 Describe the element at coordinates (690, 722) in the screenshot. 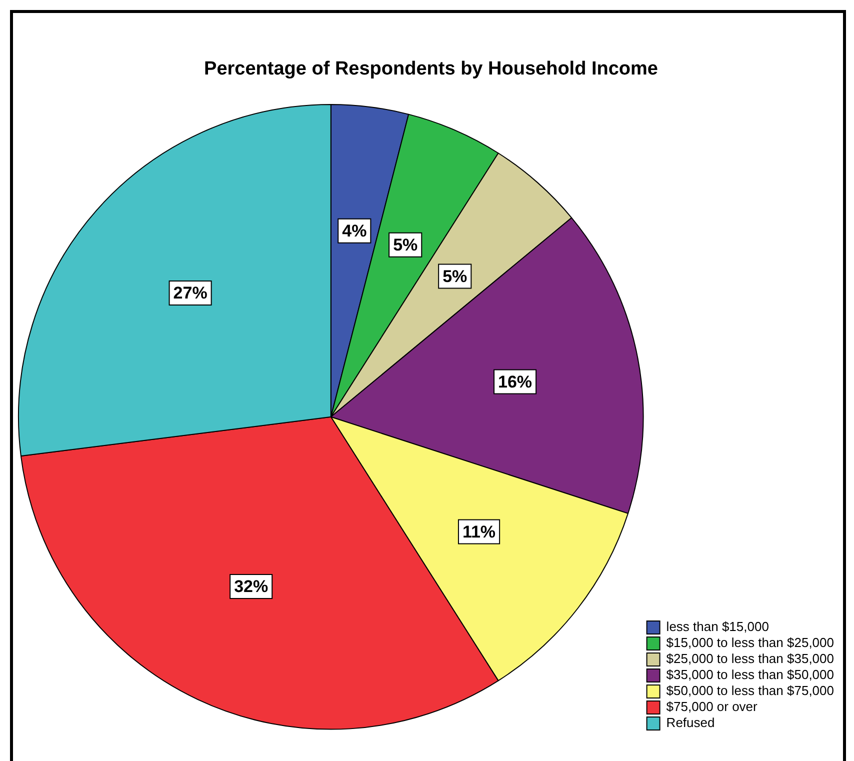

I see `legend-label: Refused` at that location.